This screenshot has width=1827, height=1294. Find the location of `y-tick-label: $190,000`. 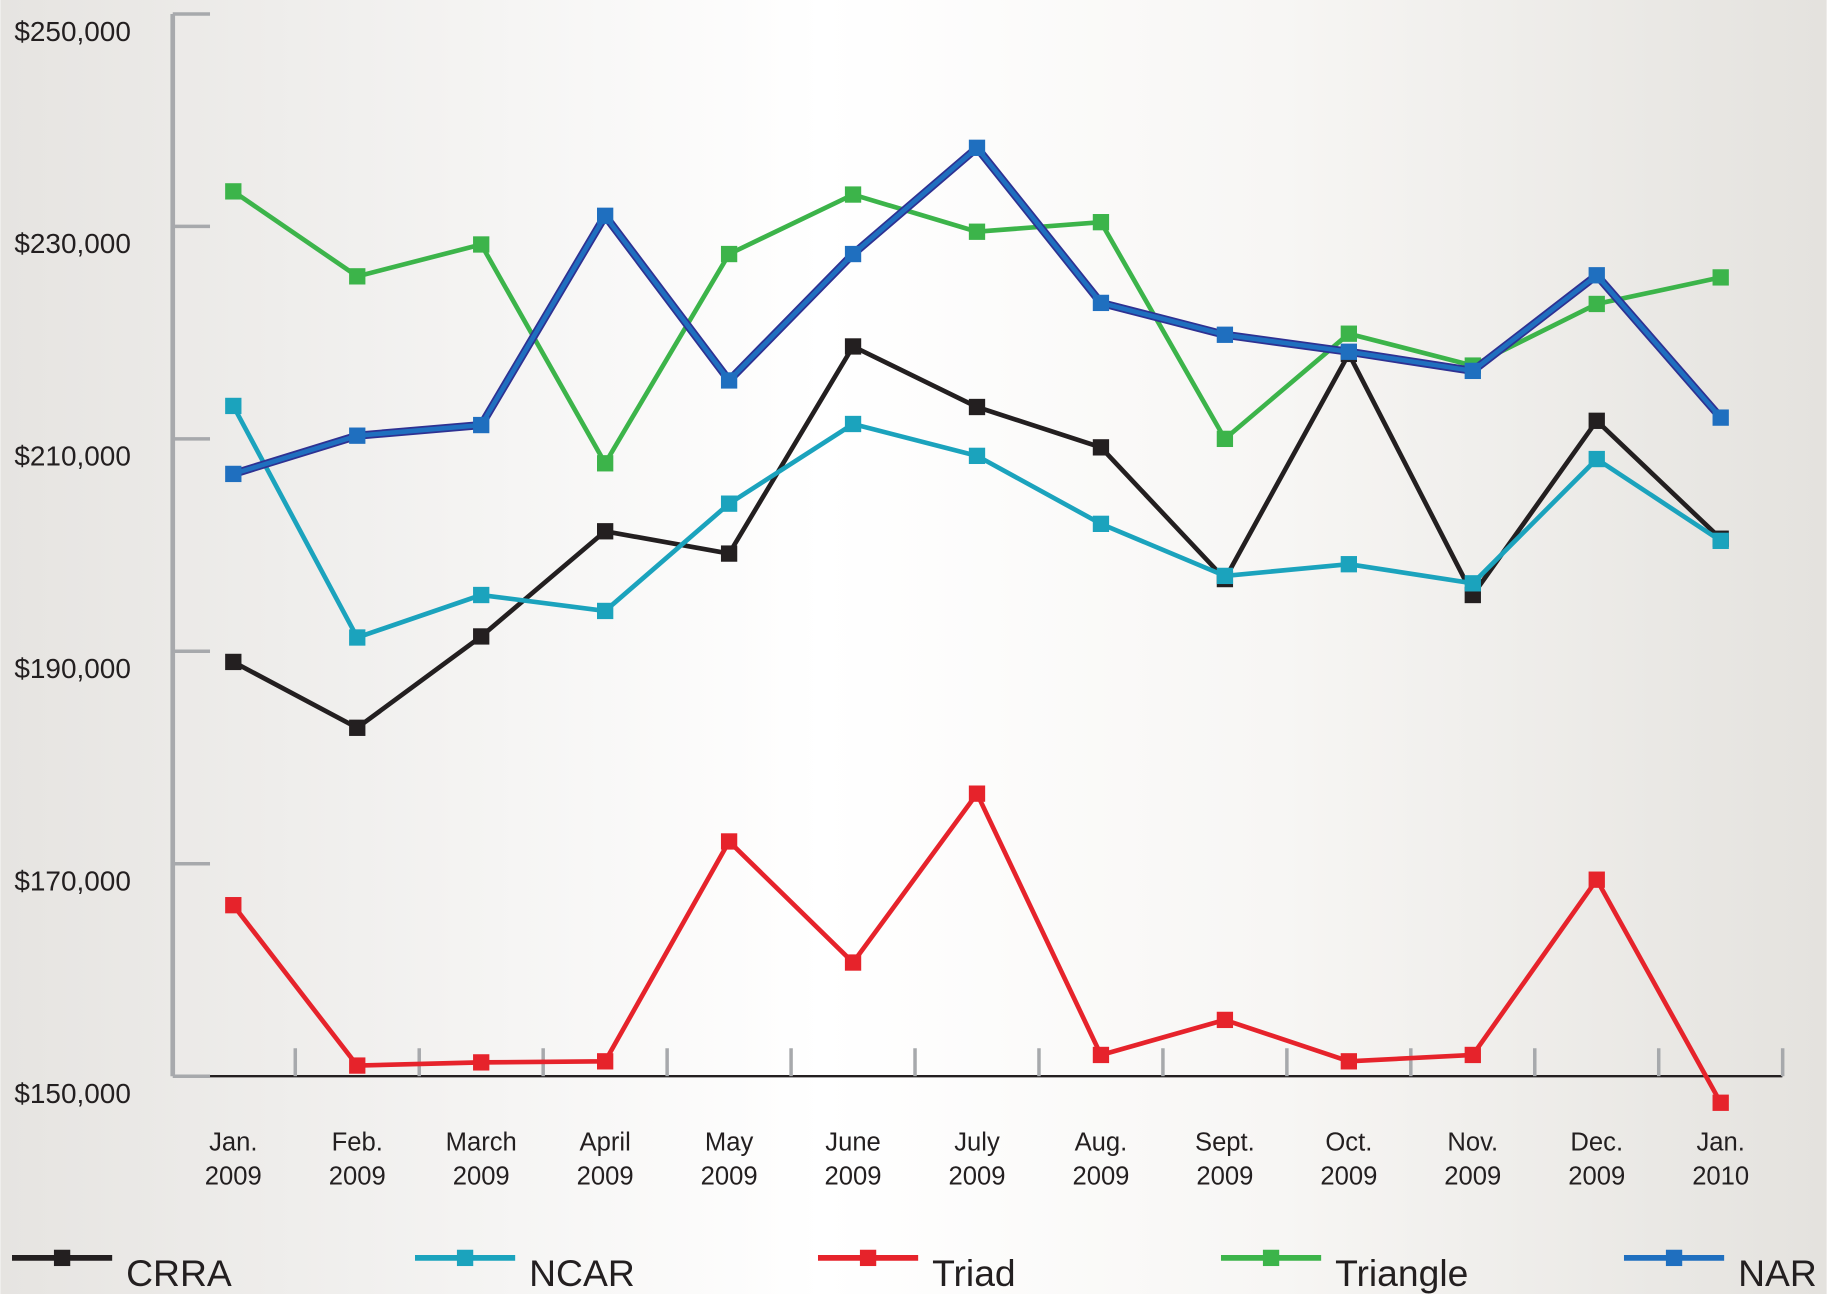

y-tick-label: $190,000 is located at coordinates (72, 668).